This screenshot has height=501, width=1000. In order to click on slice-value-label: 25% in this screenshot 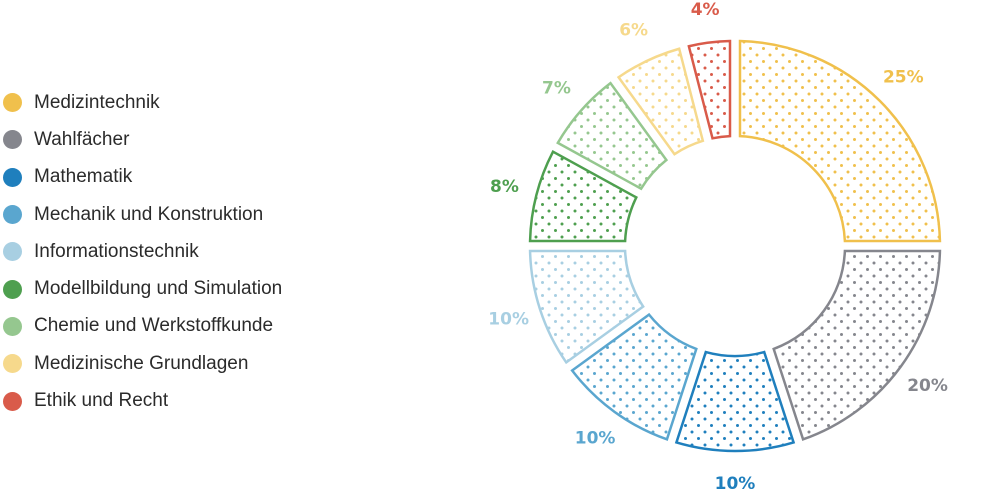, I will do `click(903, 78)`.